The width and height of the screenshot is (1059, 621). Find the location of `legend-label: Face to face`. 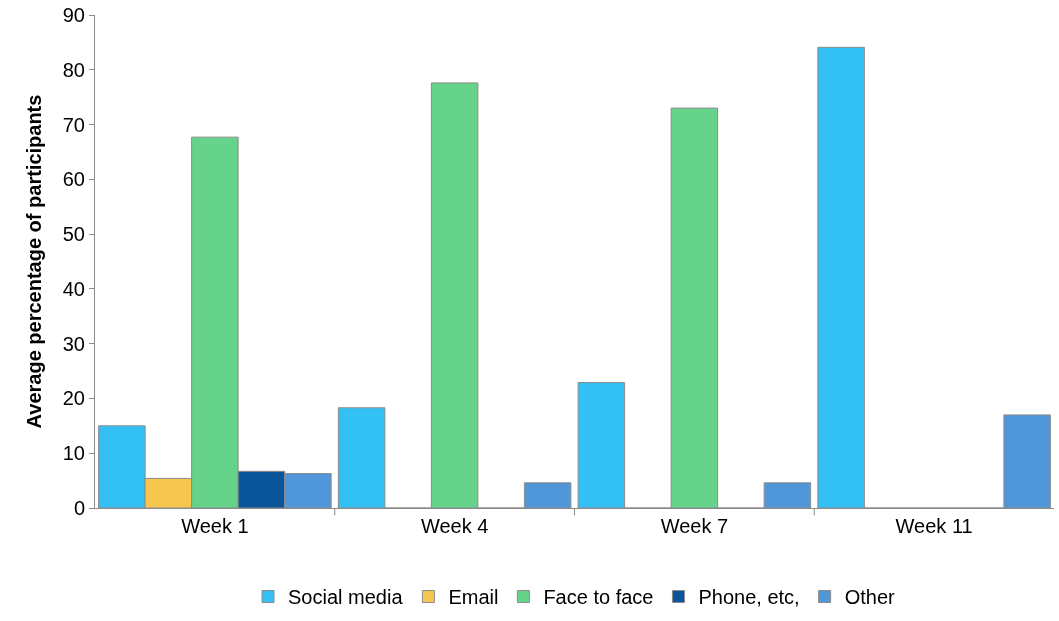

legend-label: Face to face is located at coordinates (598, 597).